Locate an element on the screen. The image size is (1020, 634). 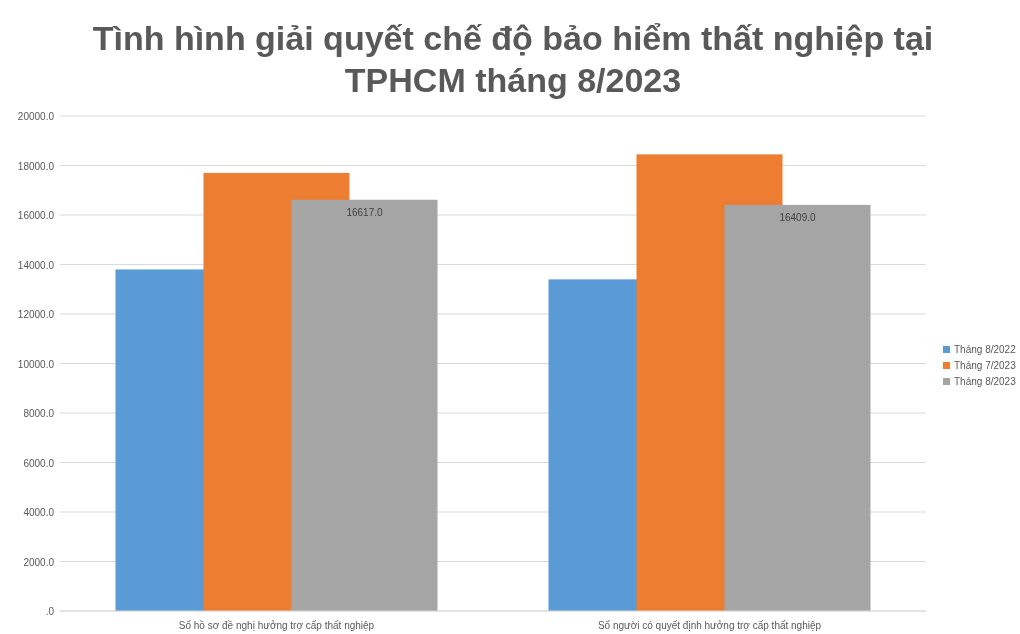
x-tick-label: Số người có quyết định hưởng trợ cấp thất nghiệp is located at coordinates (709, 625).